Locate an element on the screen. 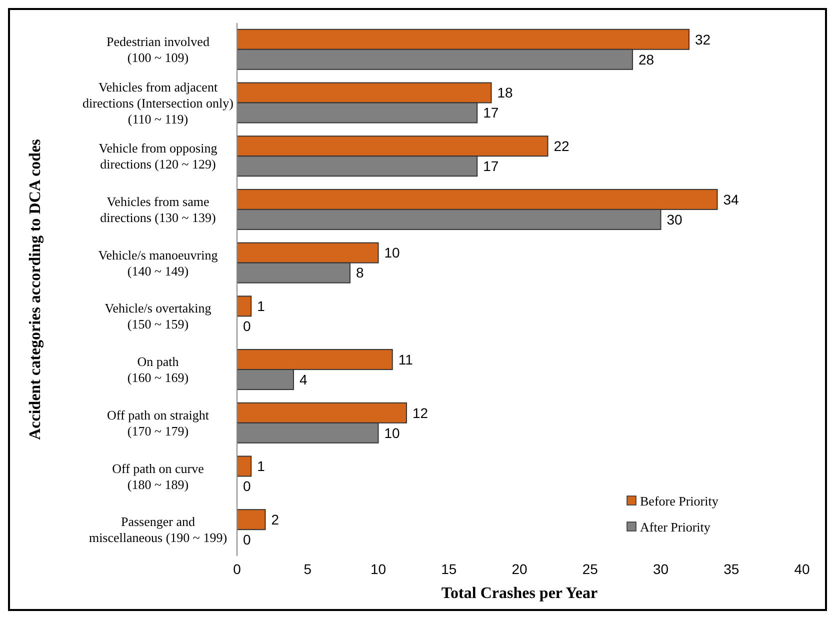 The width and height of the screenshot is (837, 621). x-tick-label: 40 is located at coordinates (802, 569).